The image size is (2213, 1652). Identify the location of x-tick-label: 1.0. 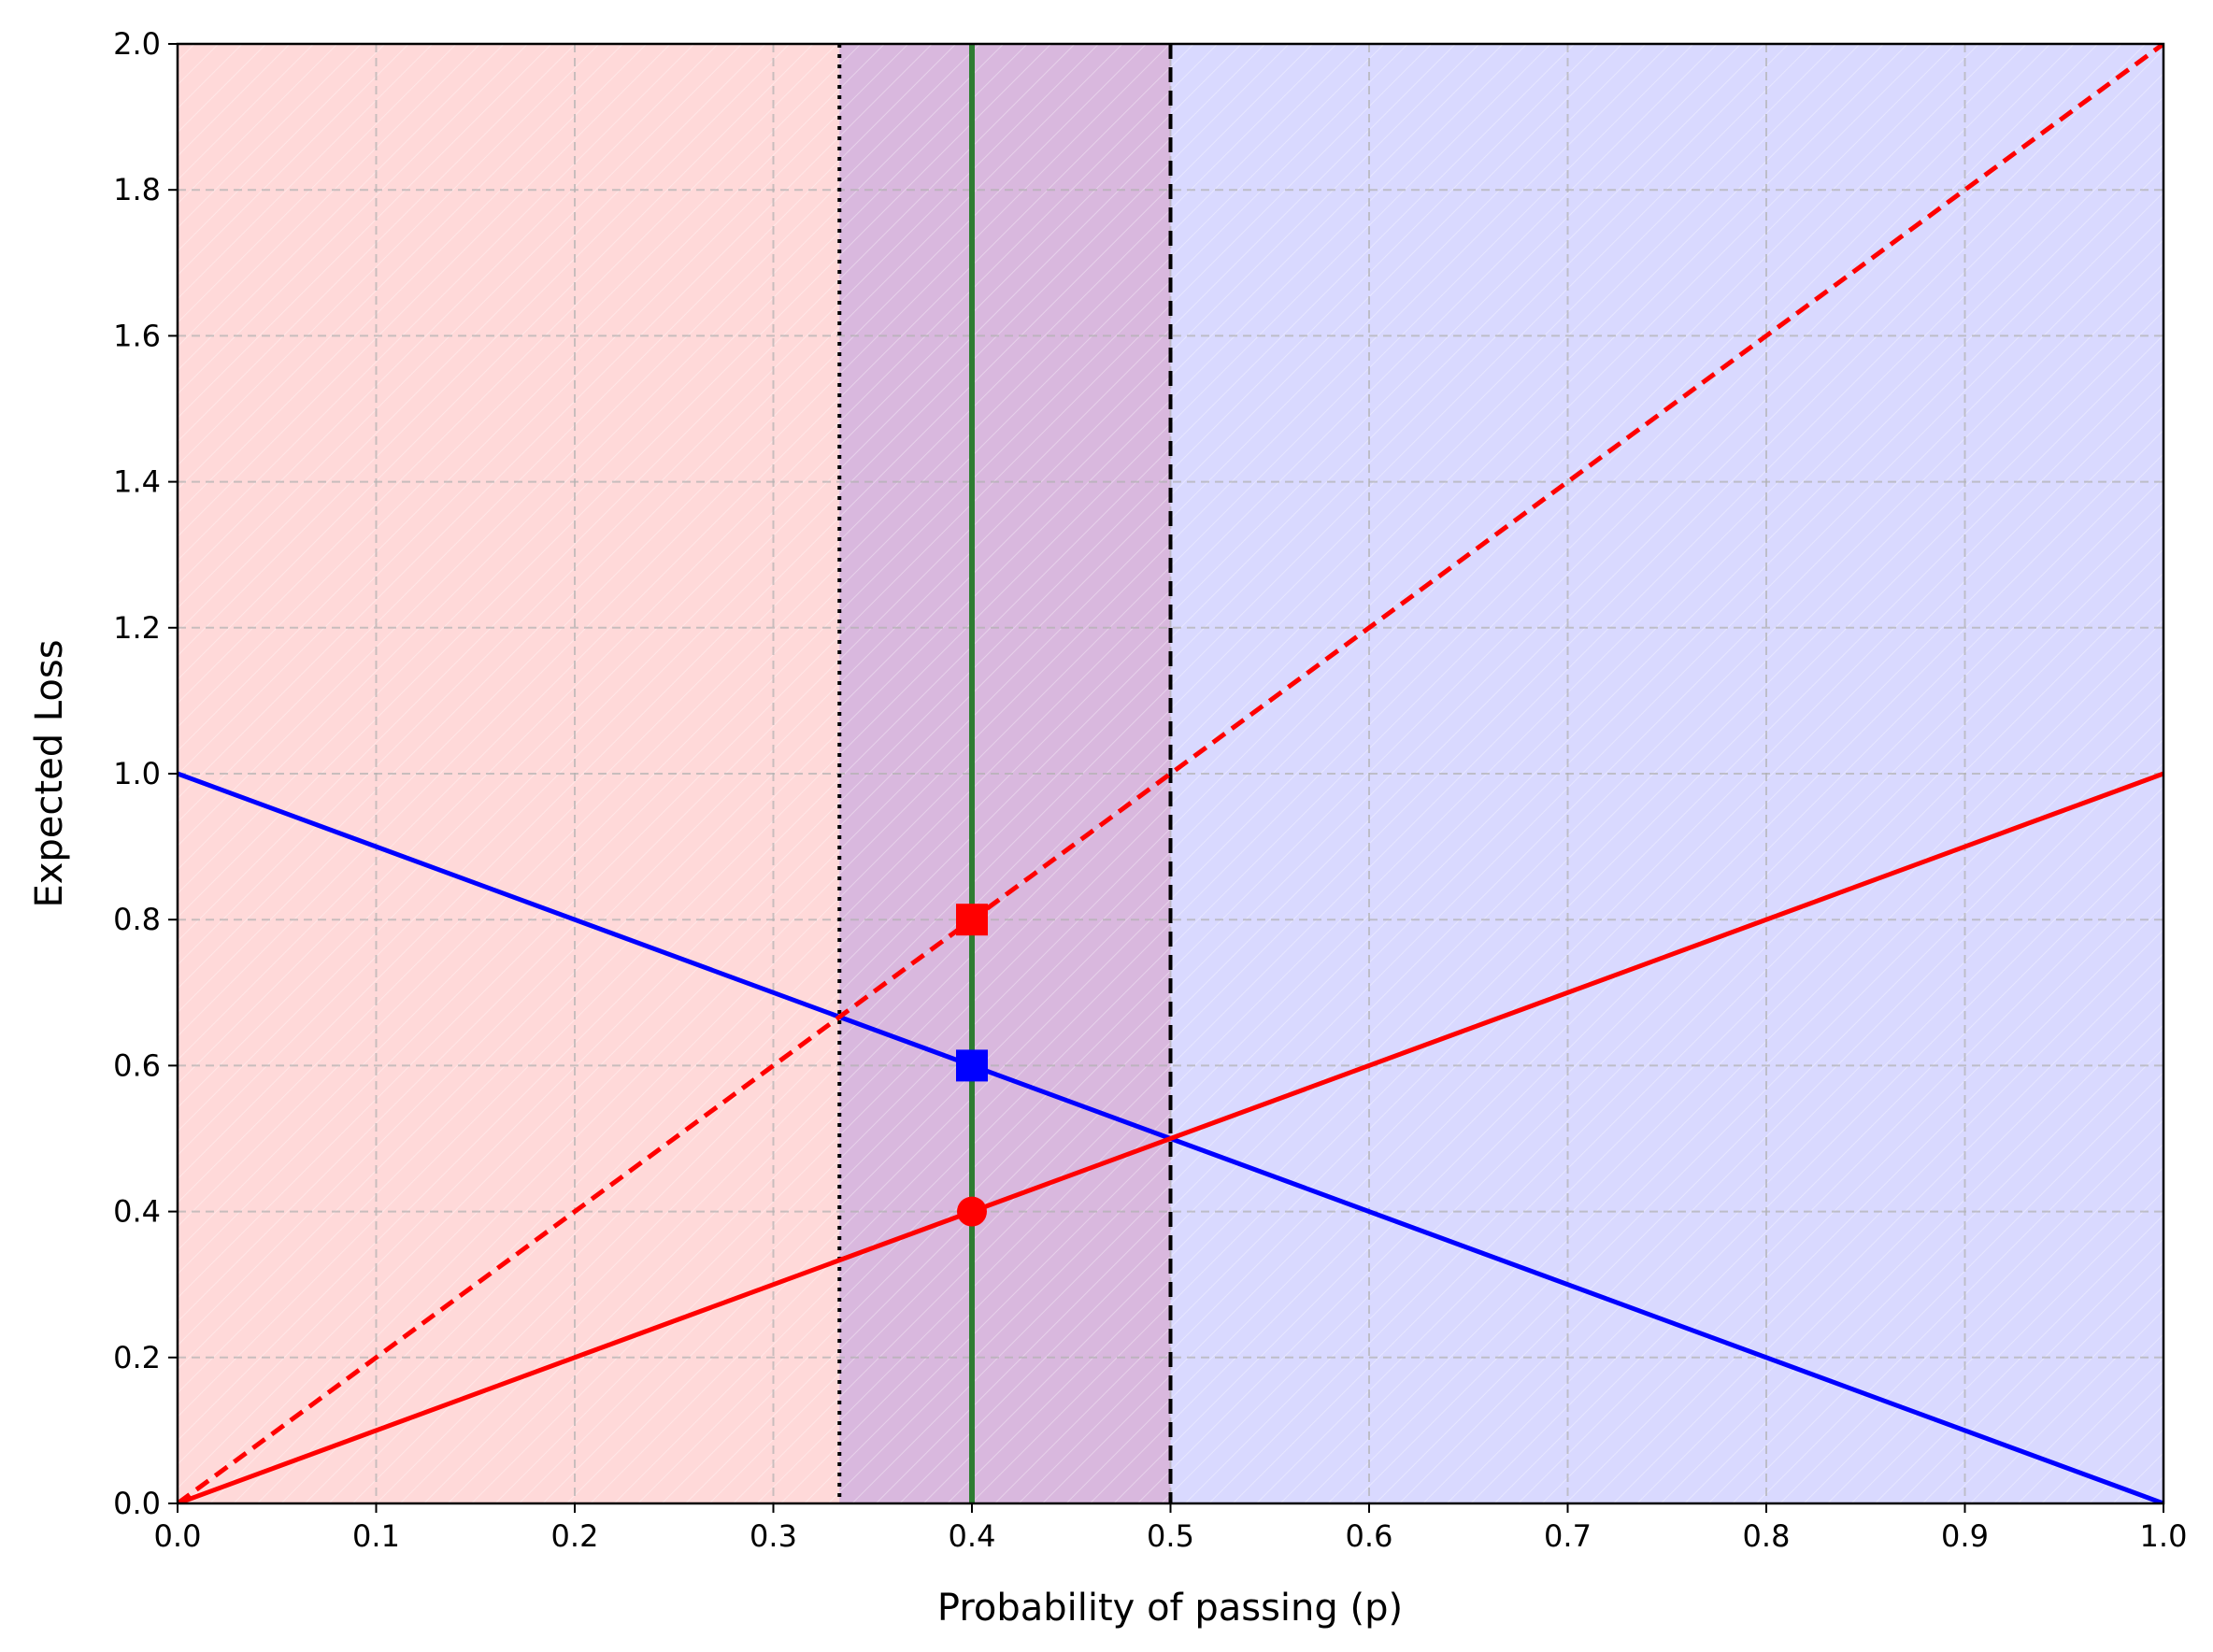
(2164, 1536).